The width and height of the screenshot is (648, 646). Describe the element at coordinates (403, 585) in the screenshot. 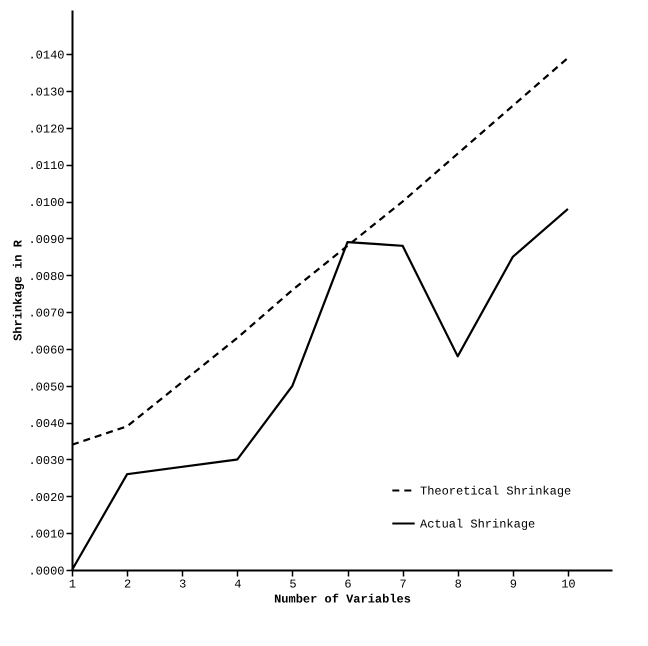

I see `x-tick-label: 7` at that location.